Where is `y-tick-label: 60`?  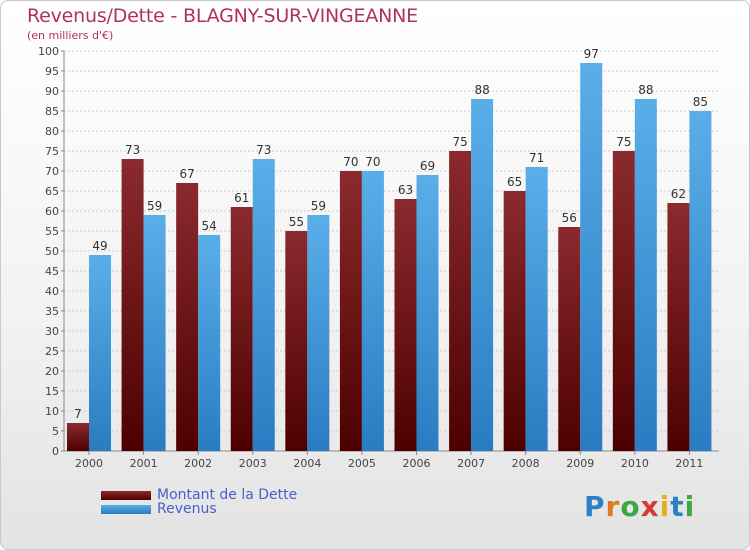 y-tick-label: 60 is located at coordinates (52, 211).